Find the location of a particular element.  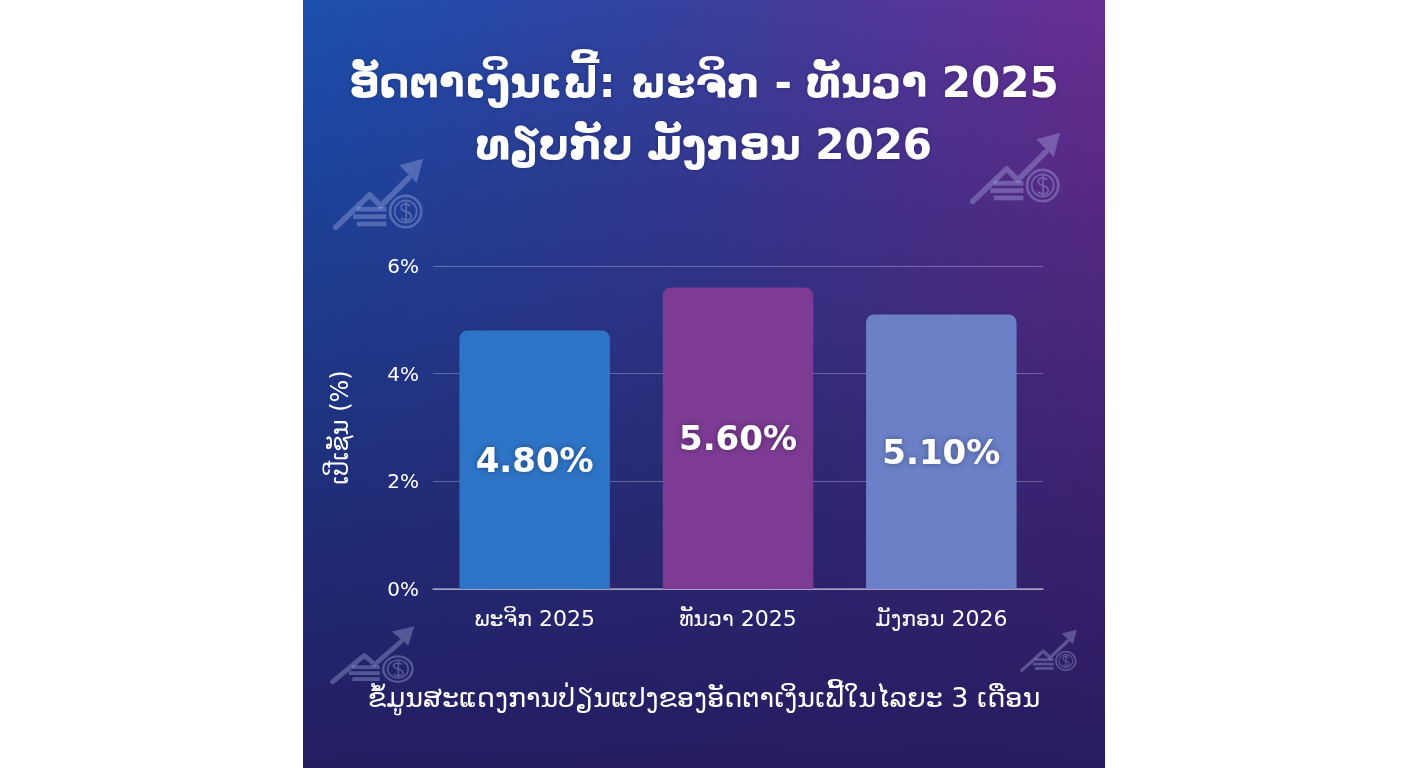

x-tick-label: ມັງກອນ 2026 is located at coordinates (941, 618).